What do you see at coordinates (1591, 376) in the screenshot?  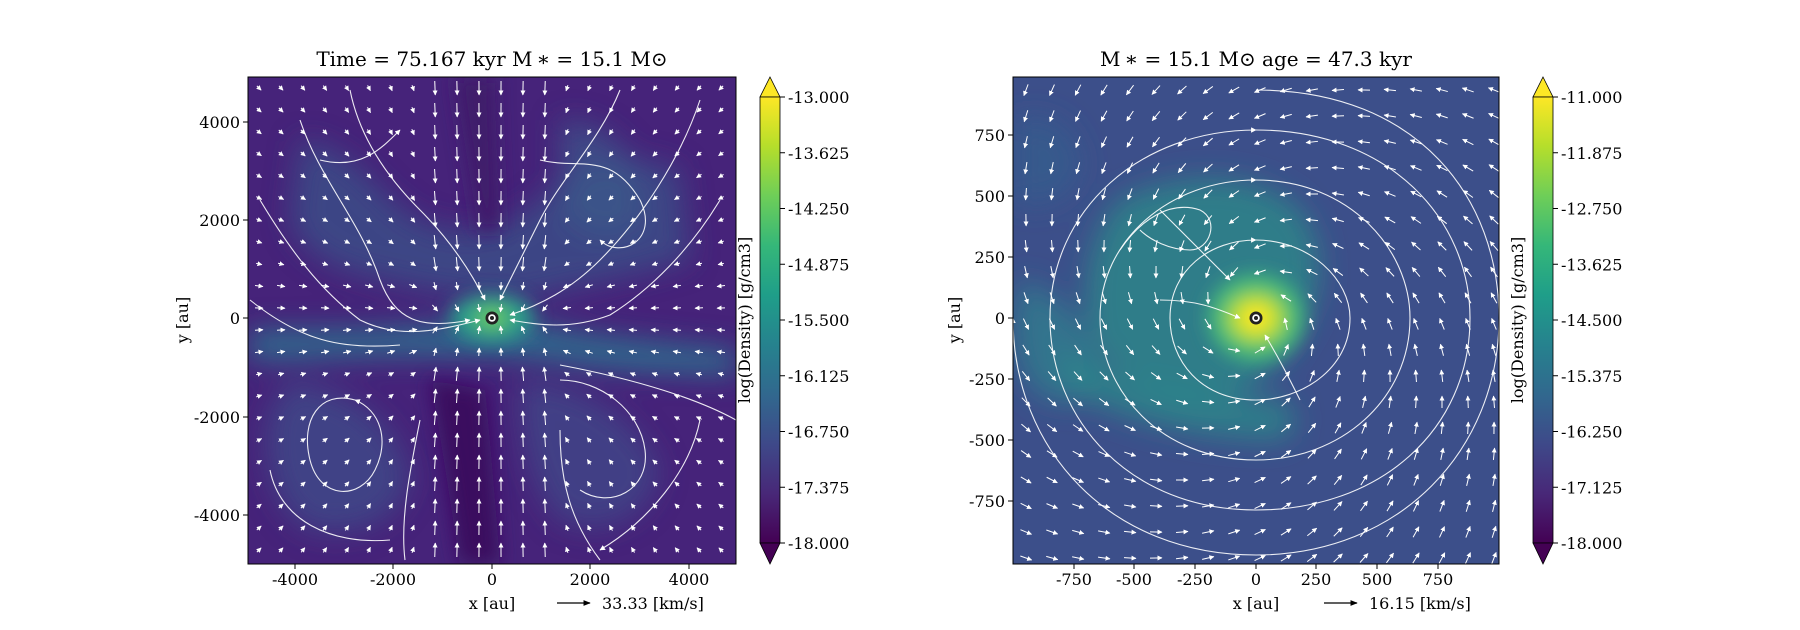 I see `colorbar-tick-label-right: -15.375` at bounding box center [1591, 376].